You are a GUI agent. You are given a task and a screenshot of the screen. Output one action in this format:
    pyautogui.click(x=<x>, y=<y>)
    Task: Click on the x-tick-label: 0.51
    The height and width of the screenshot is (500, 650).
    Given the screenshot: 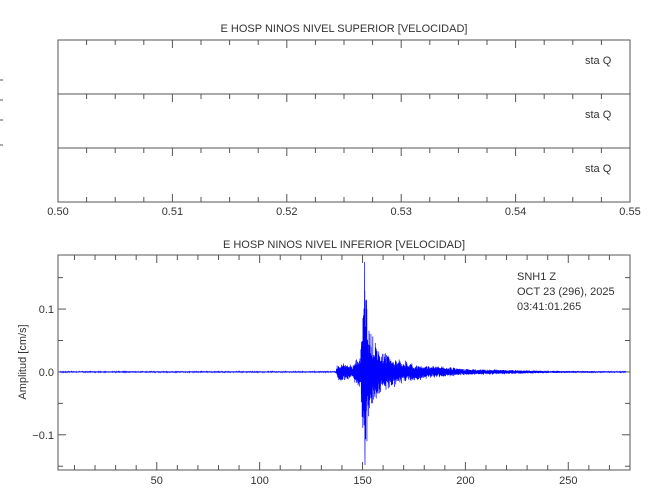 What is the action you would take?
    pyautogui.click(x=172, y=212)
    